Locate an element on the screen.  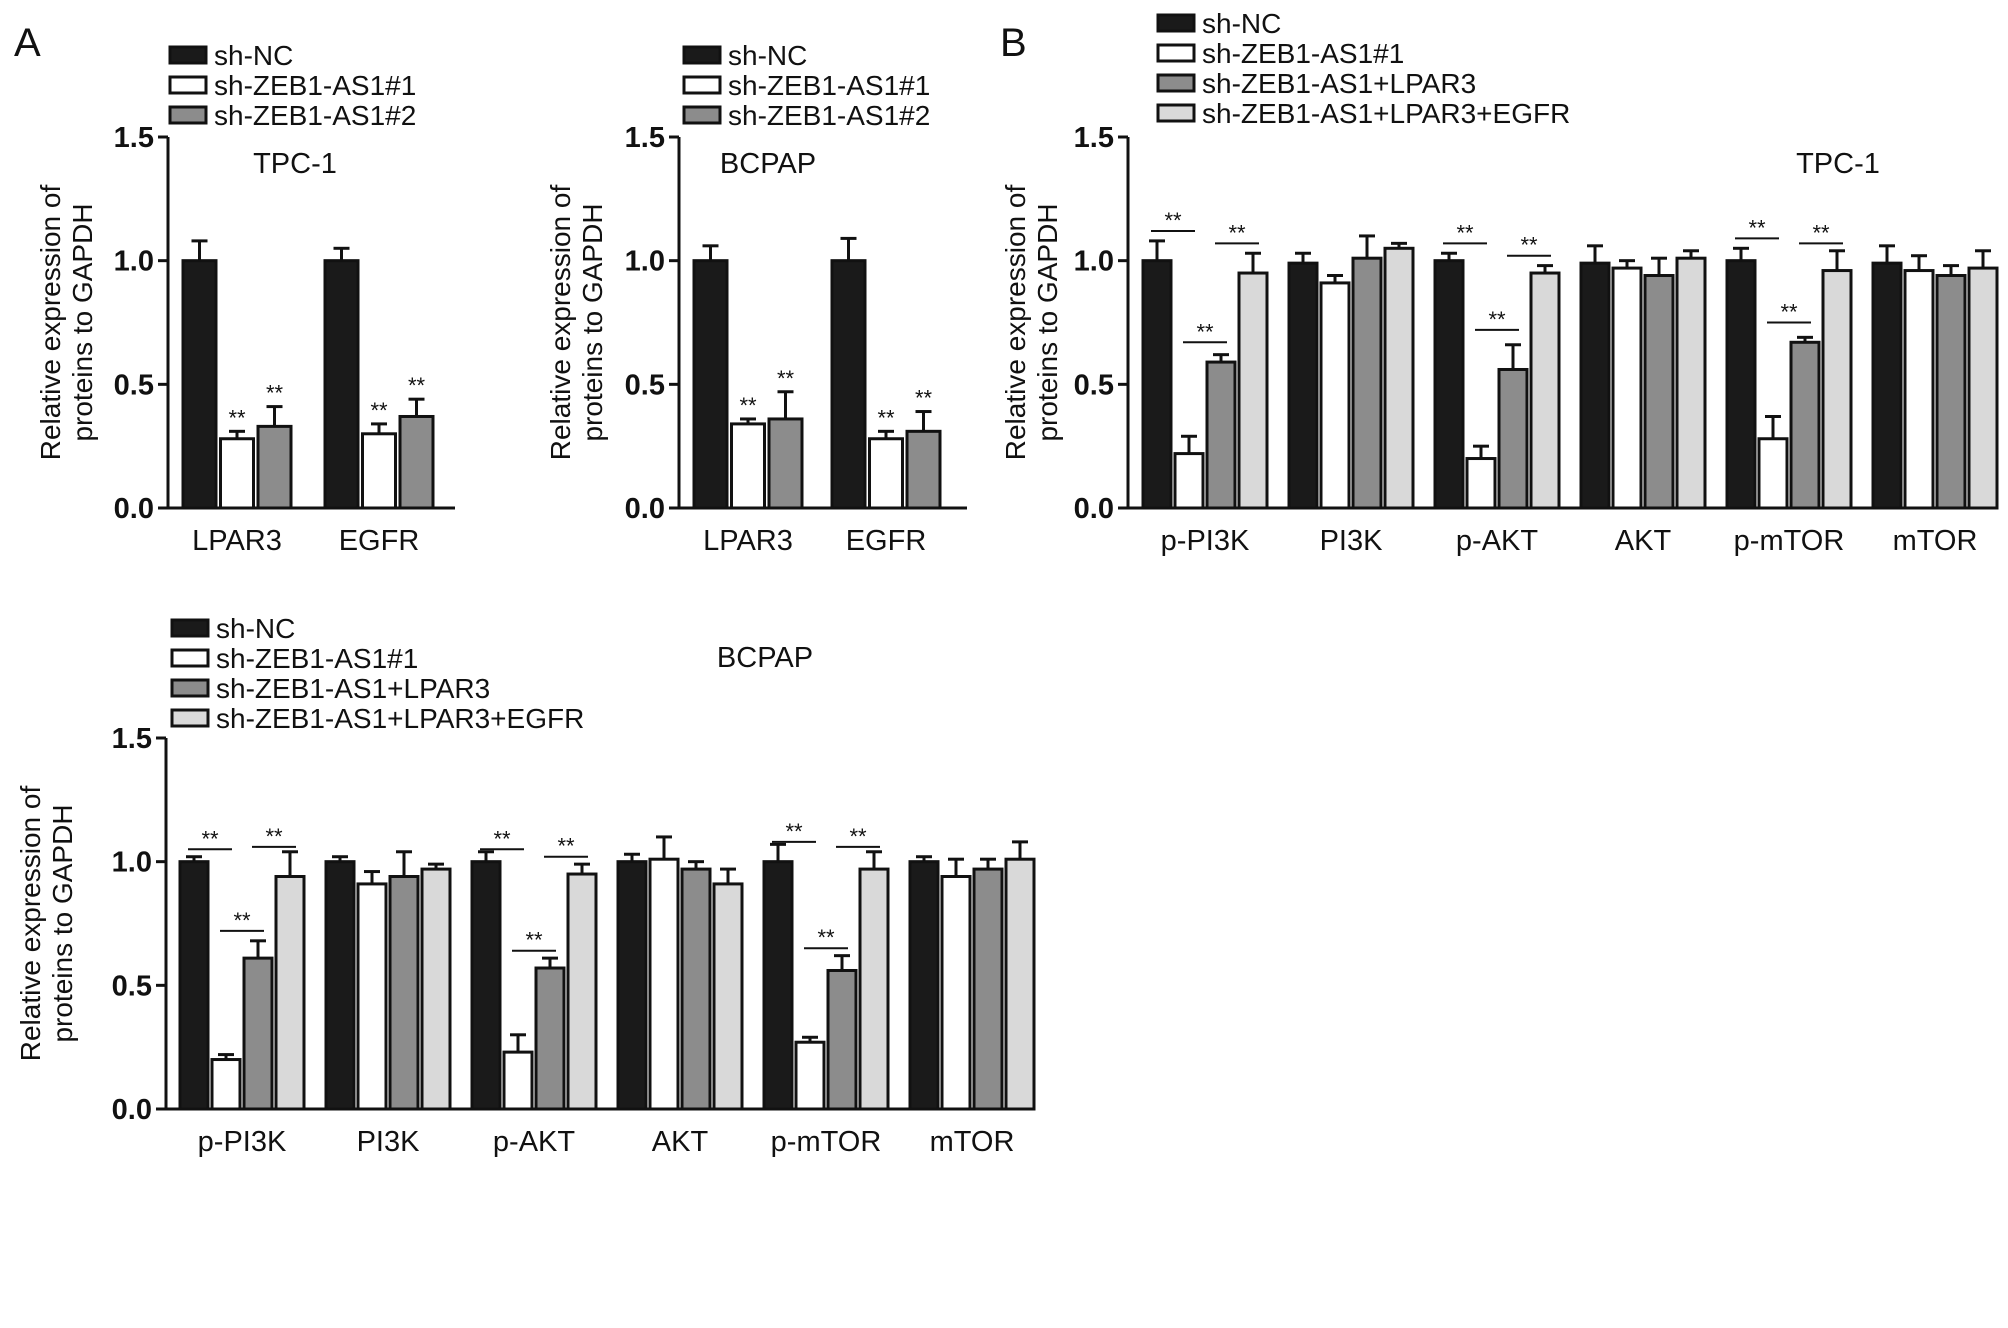
panel-letter-a: A is located at coordinates (27, 43).